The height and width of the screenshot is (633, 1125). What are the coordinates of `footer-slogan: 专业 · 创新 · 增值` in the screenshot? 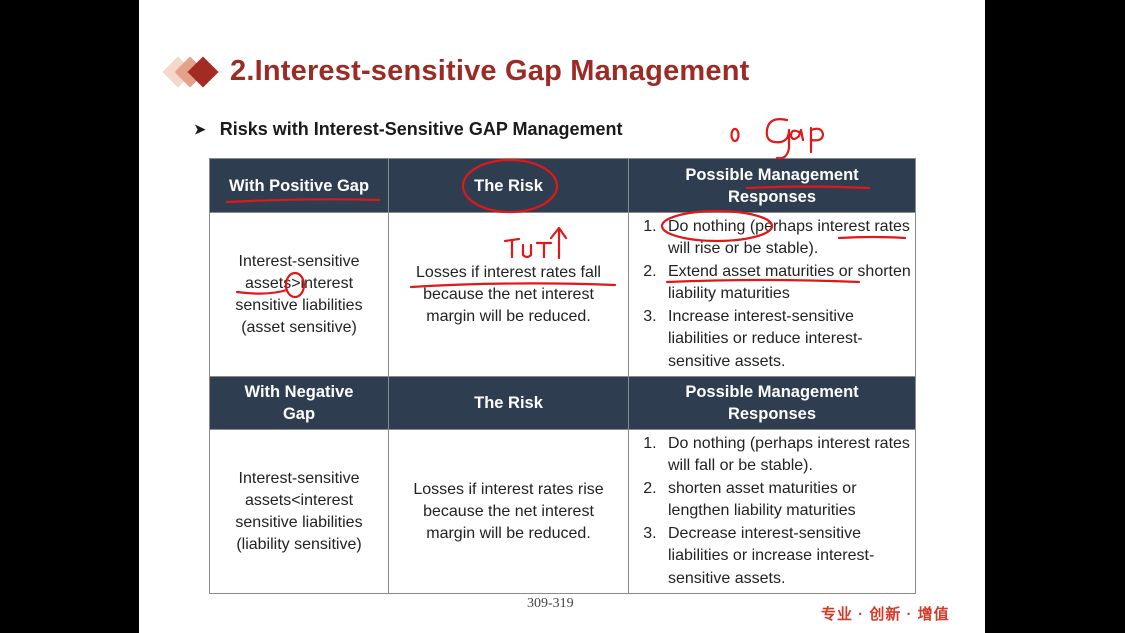 It's located at (885, 614).